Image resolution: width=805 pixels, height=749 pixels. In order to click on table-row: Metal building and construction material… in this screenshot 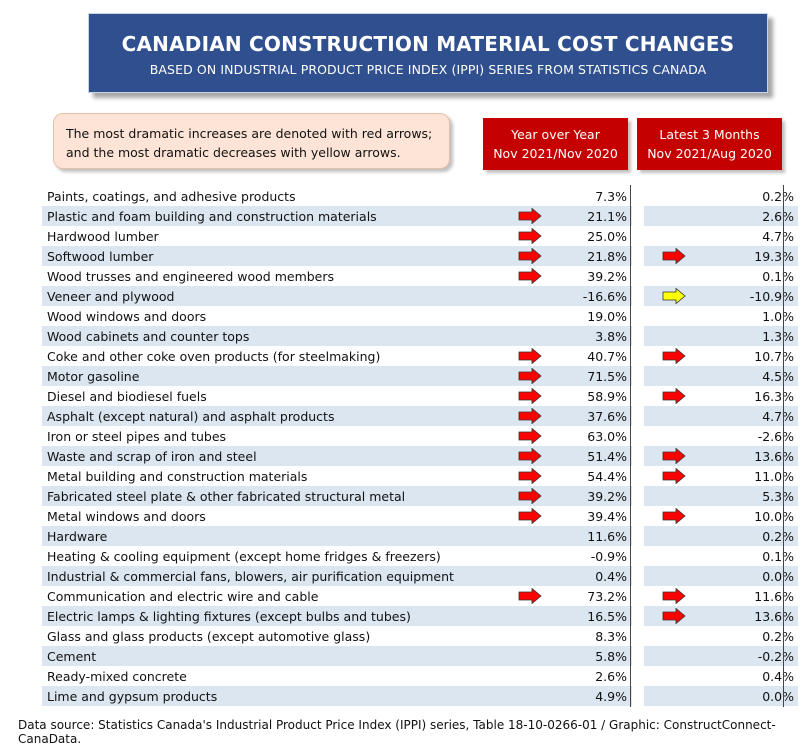, I will do `click(420, 476)`.